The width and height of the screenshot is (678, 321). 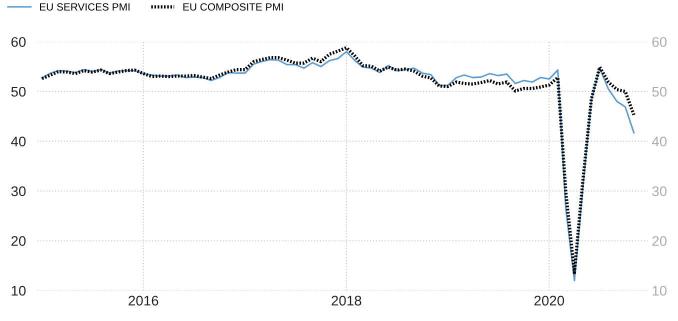 I want to click on y-tick-label: 50, so click(x=18, y=91).